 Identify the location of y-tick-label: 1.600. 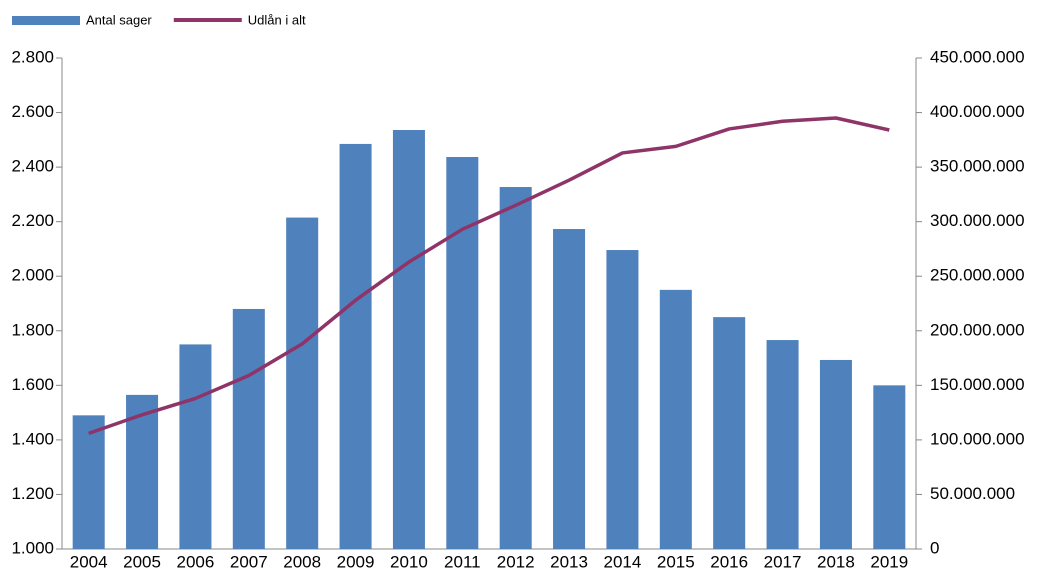
(32, 384).